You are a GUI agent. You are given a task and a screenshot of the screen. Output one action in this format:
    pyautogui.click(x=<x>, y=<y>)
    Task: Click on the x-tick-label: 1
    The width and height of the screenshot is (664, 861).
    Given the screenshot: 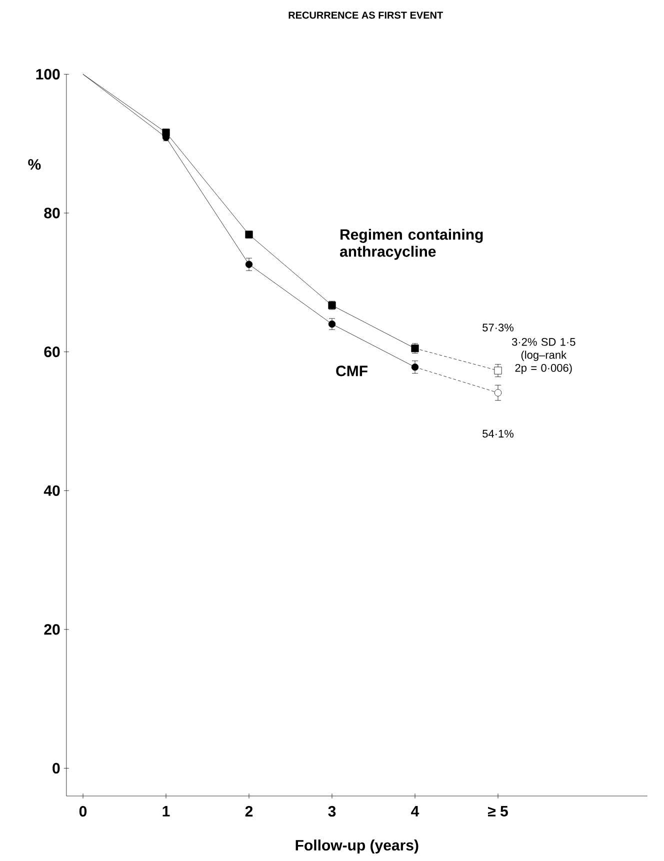 What is the action you would take?
    pyautogui.click(x=166, y=811)
    